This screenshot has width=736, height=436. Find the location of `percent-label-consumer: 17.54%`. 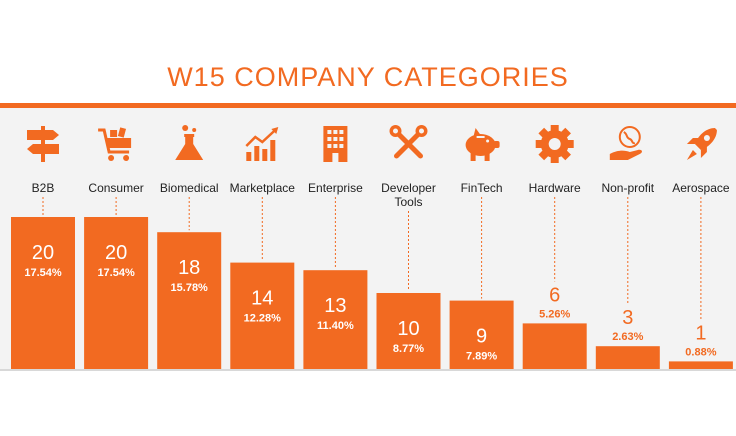

percent-label-consumer: 17.54% is located at coordinates (116, 273).